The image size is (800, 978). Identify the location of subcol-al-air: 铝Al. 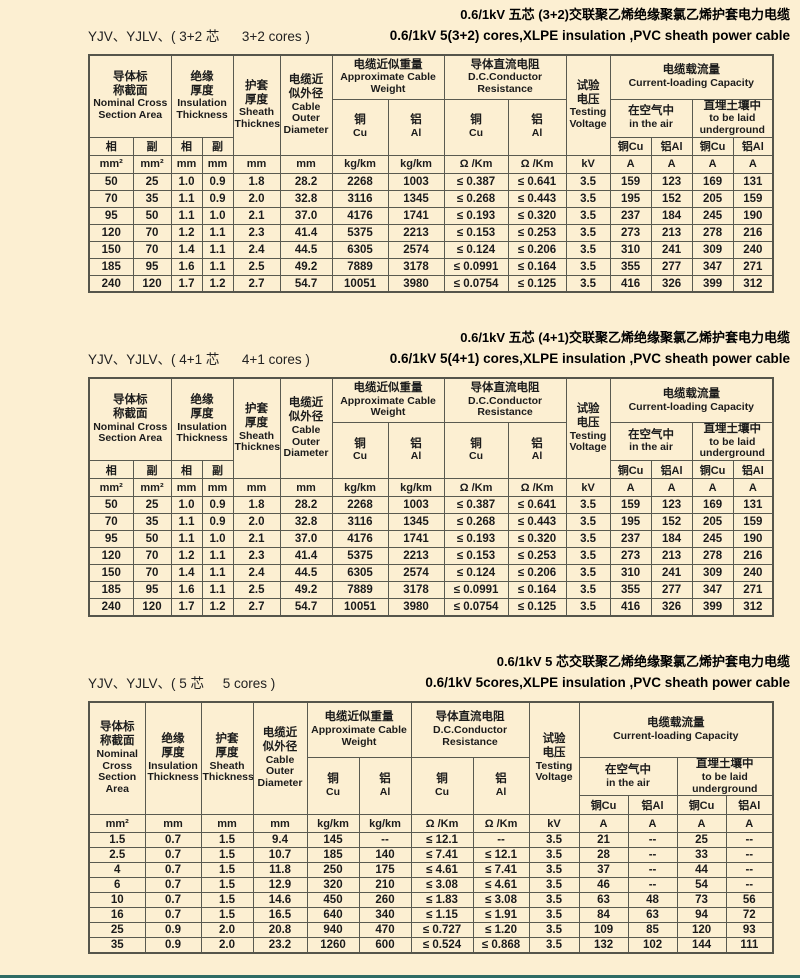
(652, 805).